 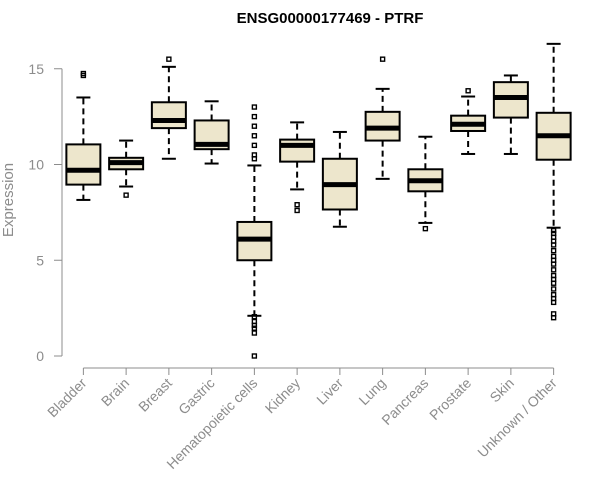 What do you see at coordinates (339, 179) in the screenshot?
I see `box-liver` at bounding box center [339, 179].